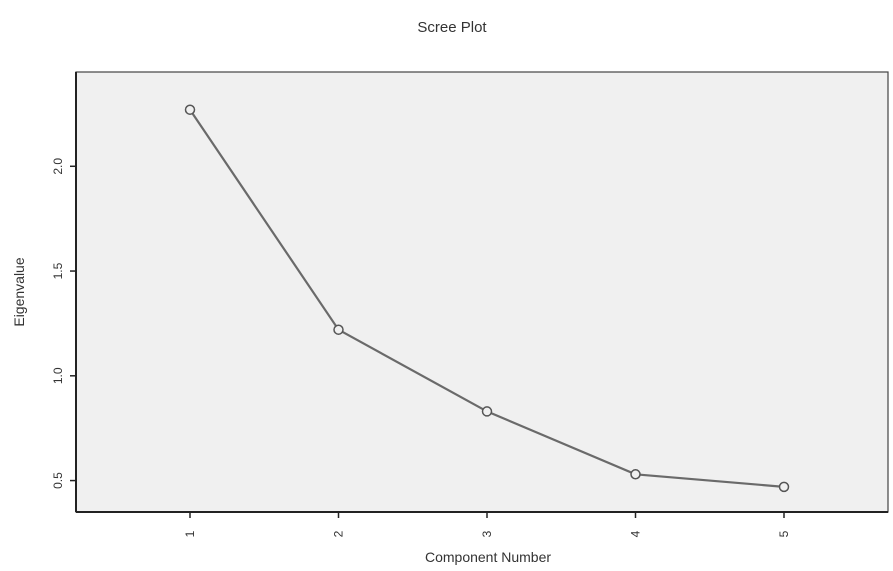  I want to click on y-tick-label: 2.0, so click(58, 166).